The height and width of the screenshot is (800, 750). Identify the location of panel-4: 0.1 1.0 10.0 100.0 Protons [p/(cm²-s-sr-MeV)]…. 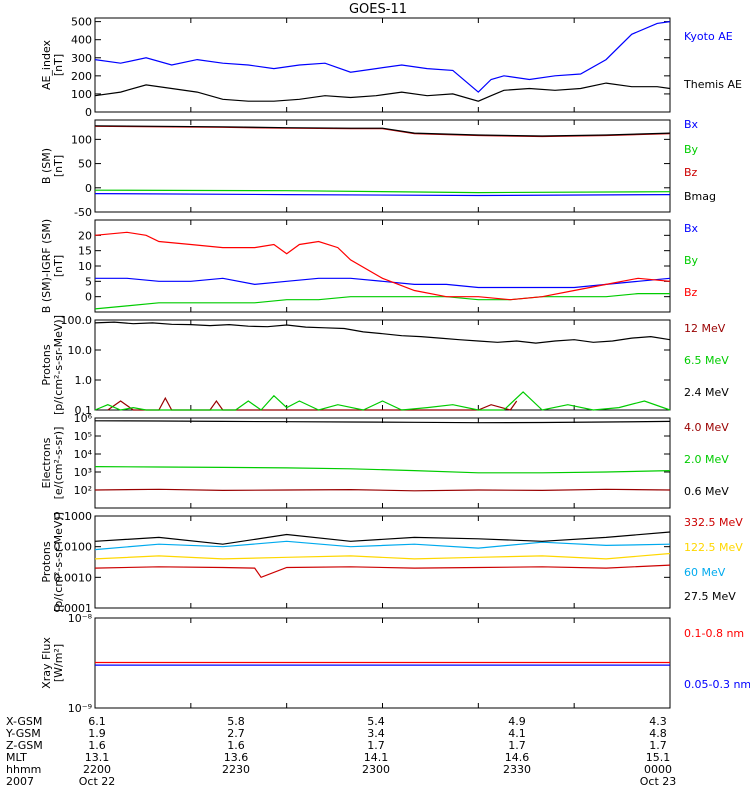
(384, 365).